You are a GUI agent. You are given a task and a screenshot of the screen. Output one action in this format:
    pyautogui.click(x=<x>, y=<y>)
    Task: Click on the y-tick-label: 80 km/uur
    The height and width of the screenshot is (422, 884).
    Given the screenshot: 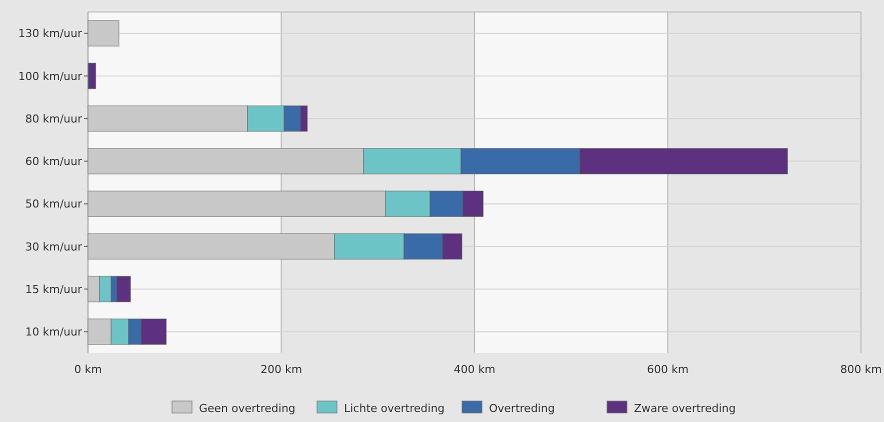 What is the action you would take?
    pyautogui.click(x=53, y=119)
    